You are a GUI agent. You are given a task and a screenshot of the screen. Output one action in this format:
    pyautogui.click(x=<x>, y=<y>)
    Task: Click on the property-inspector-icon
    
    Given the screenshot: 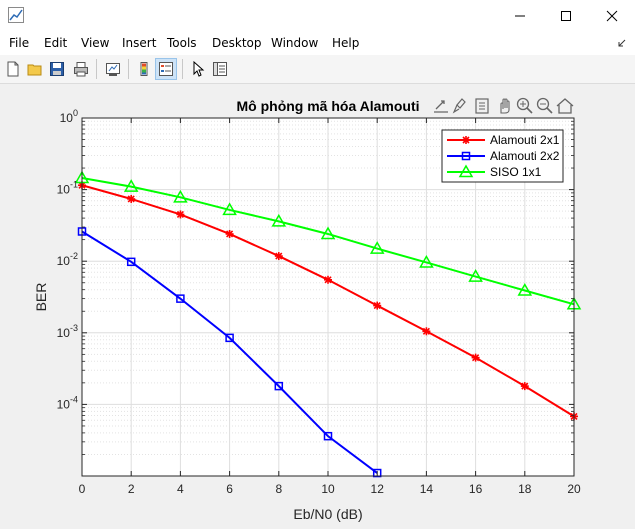 What is the action you would take?
    pyautogui.click(x=220, y=69)
    